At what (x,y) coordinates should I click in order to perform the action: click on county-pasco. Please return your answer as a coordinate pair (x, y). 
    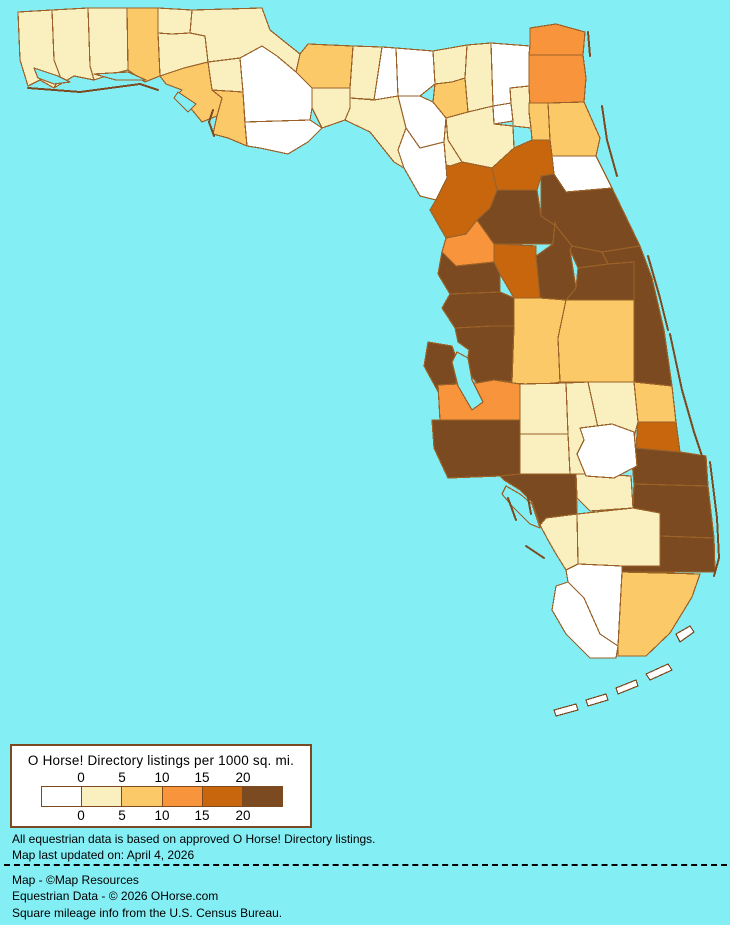
    Looking at the image, I should click on (478, 310).